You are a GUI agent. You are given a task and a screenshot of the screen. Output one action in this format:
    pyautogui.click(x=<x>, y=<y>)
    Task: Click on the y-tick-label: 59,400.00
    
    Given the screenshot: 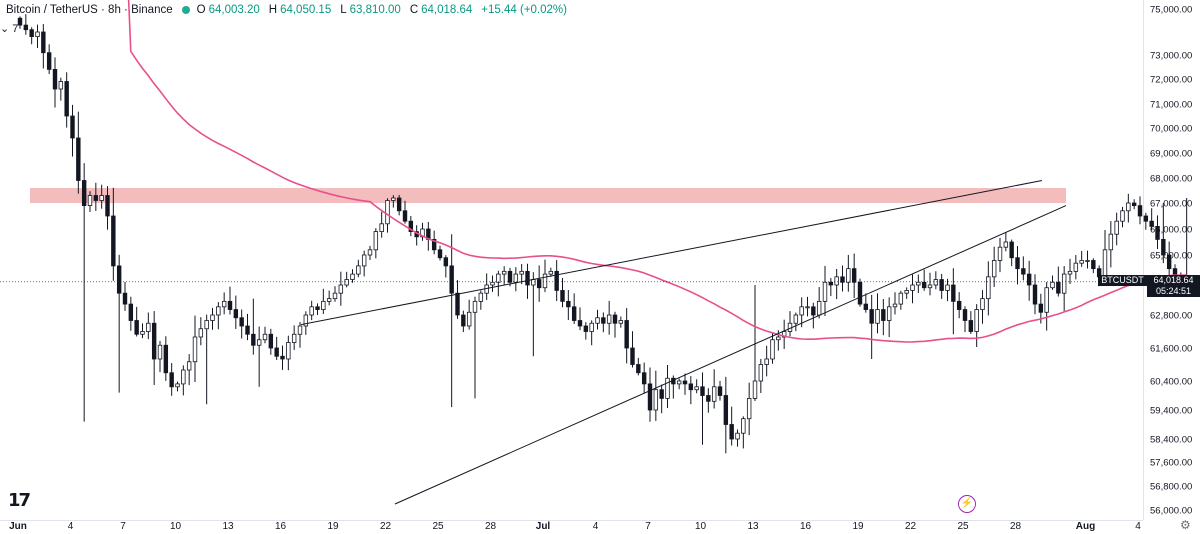 What is the action you would take?
    pyautogui.click(x=1171, y=411)
    